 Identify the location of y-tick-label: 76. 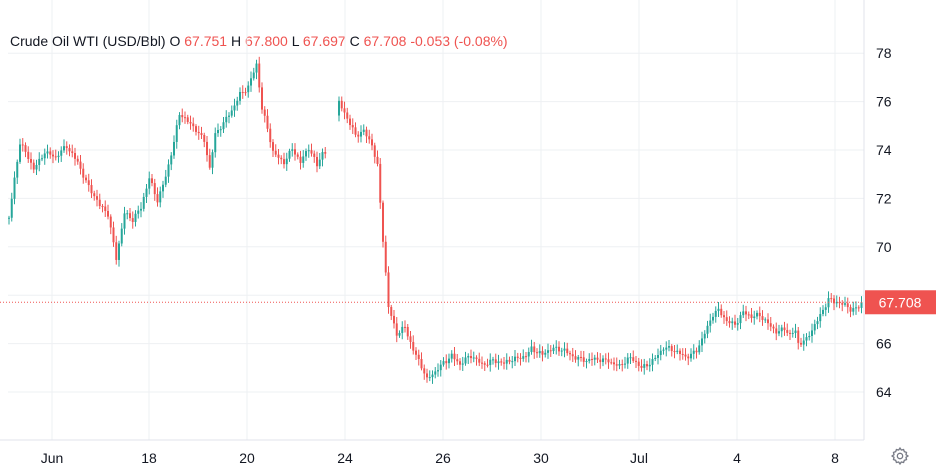
(884, 102).